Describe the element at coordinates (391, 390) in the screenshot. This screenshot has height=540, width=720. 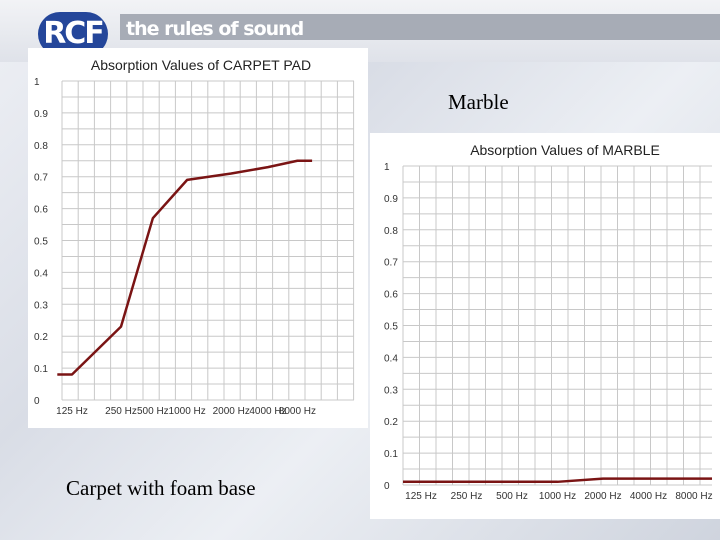
I see `marble-y-tick-label: 0.3` at that location.